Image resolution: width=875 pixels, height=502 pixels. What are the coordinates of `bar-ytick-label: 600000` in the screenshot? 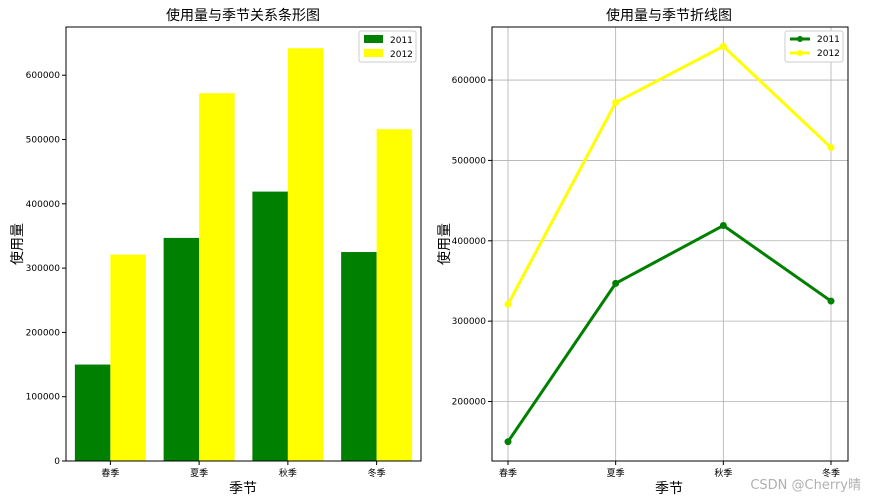 It's located at (43, 76).